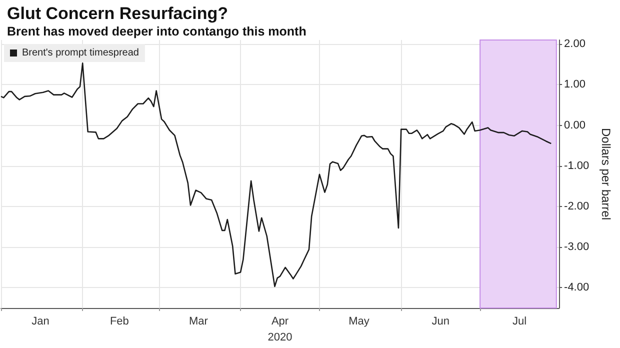  I want to click on x-tick-label: Feb, so click(119, 322).